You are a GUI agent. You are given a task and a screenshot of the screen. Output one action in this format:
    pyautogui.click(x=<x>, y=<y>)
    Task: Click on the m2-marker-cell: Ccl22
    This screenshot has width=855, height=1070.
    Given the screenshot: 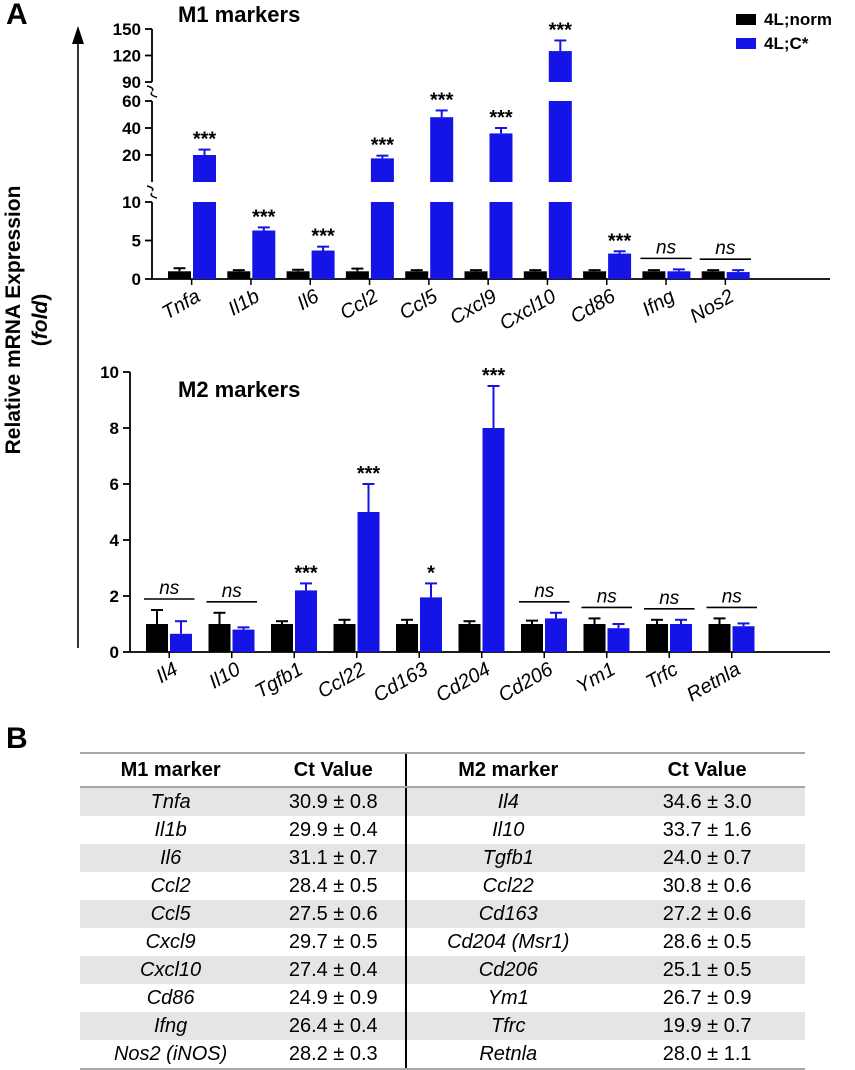 What is the action you would take?
    pyautogui.click(x=507, y=886)
    